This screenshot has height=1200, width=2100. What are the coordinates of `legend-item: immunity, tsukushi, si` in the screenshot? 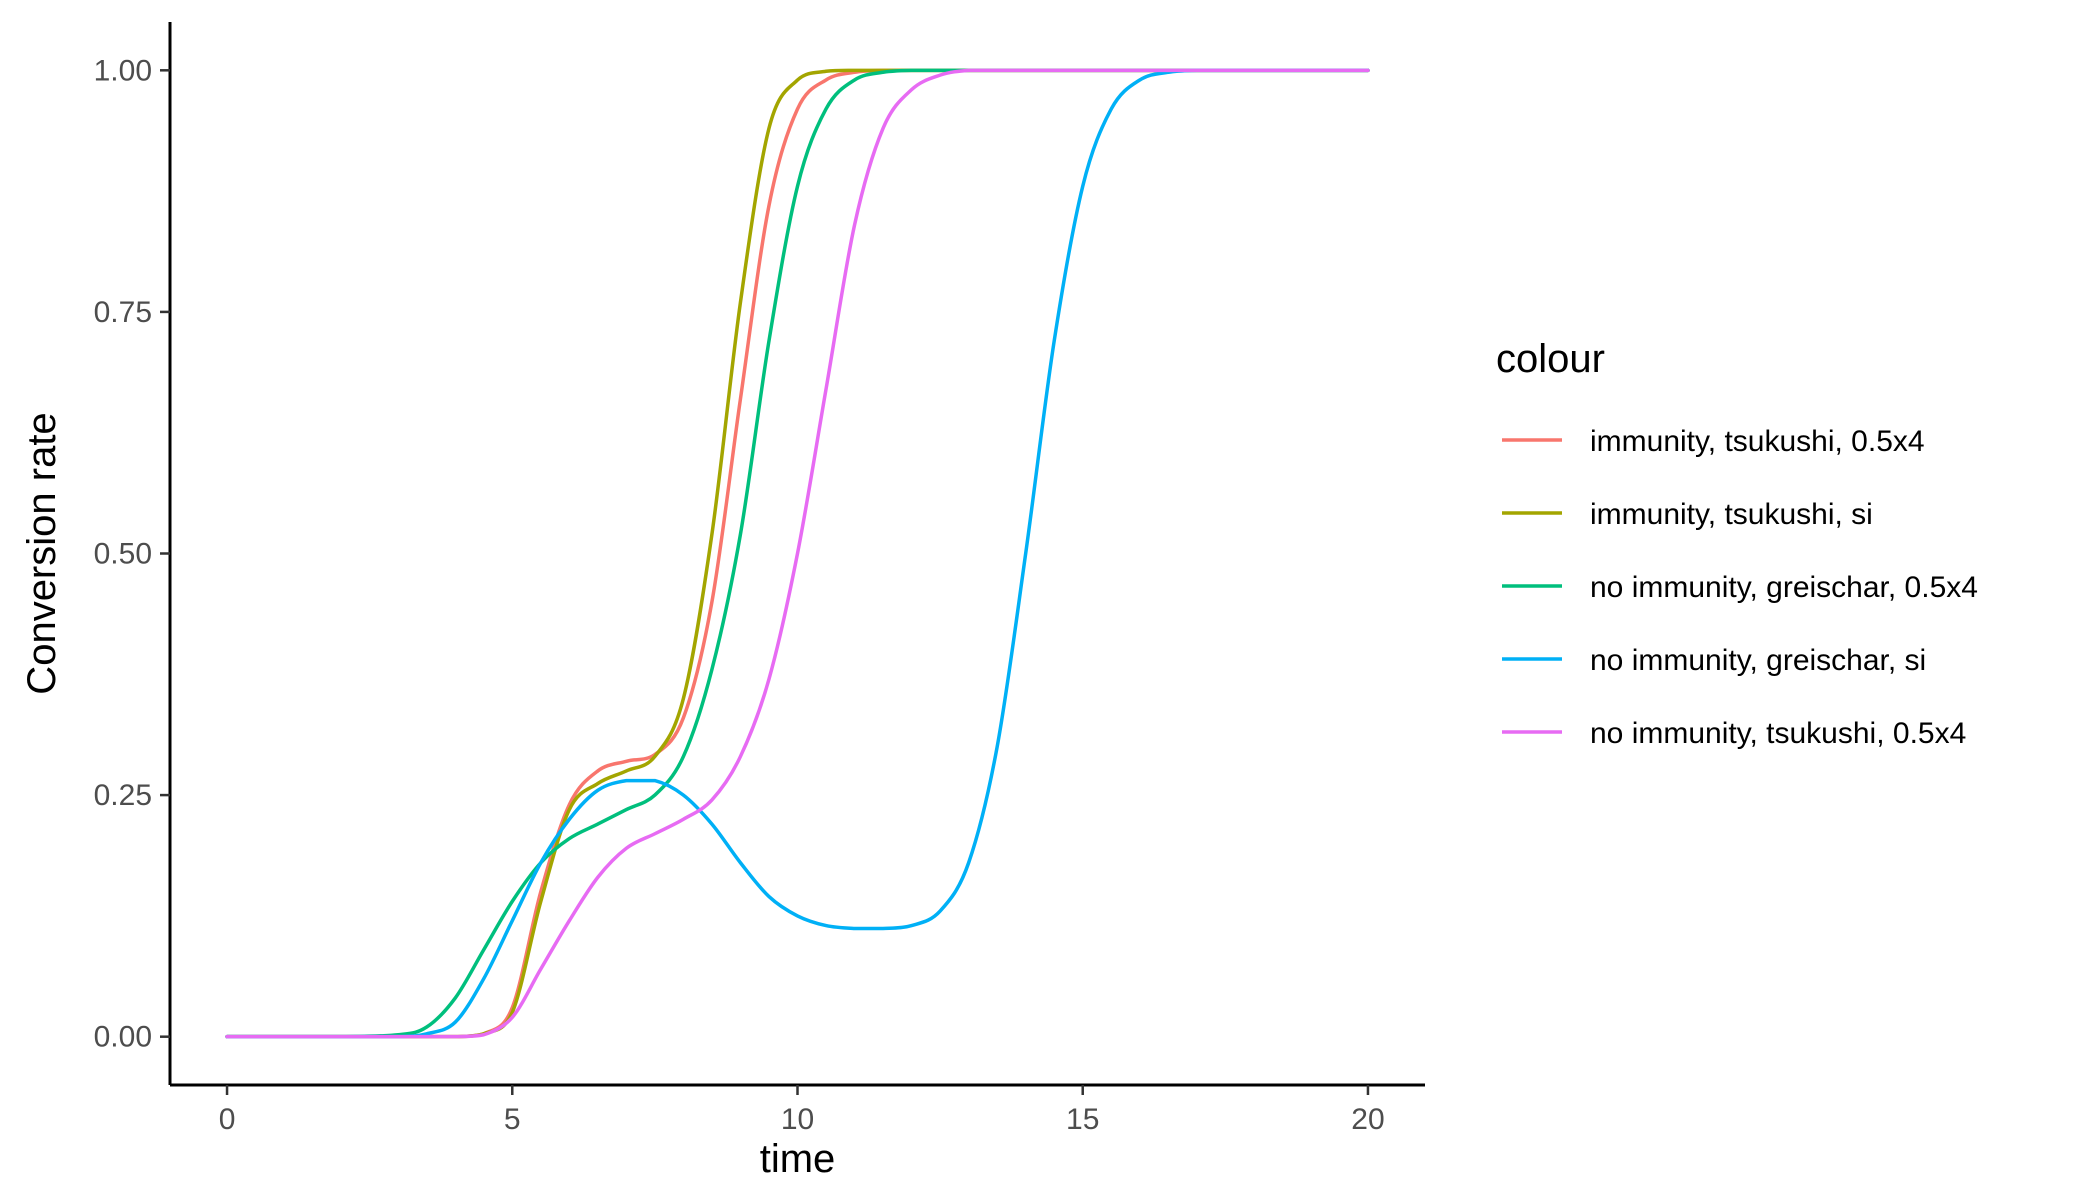 It's located at (1687, 514).